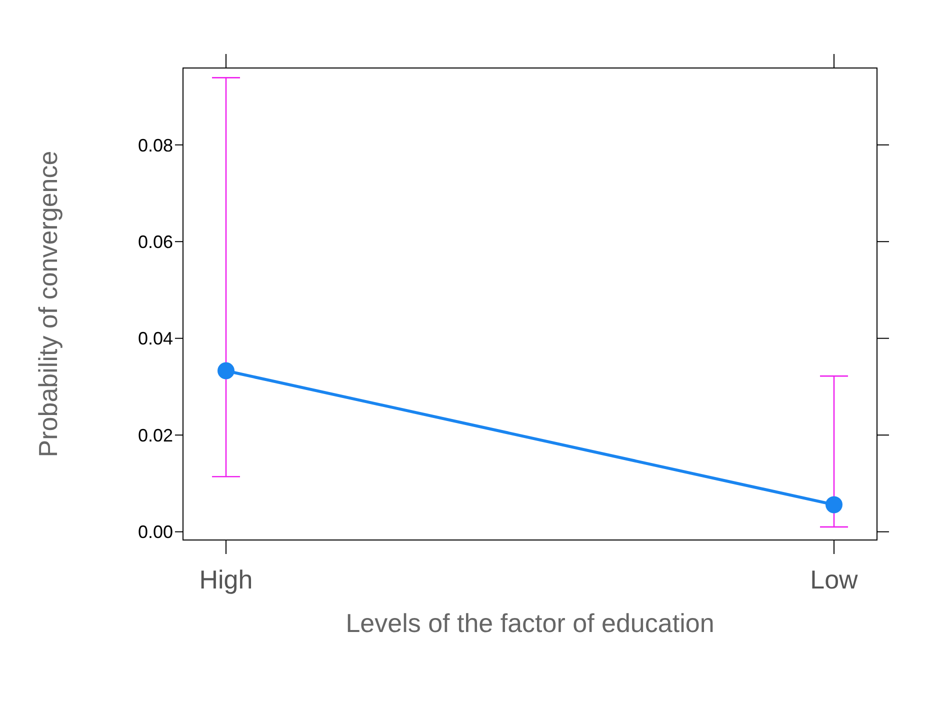 The image size is (944, 702). I want to click on x-tick-label: Low, so click(834, 579).